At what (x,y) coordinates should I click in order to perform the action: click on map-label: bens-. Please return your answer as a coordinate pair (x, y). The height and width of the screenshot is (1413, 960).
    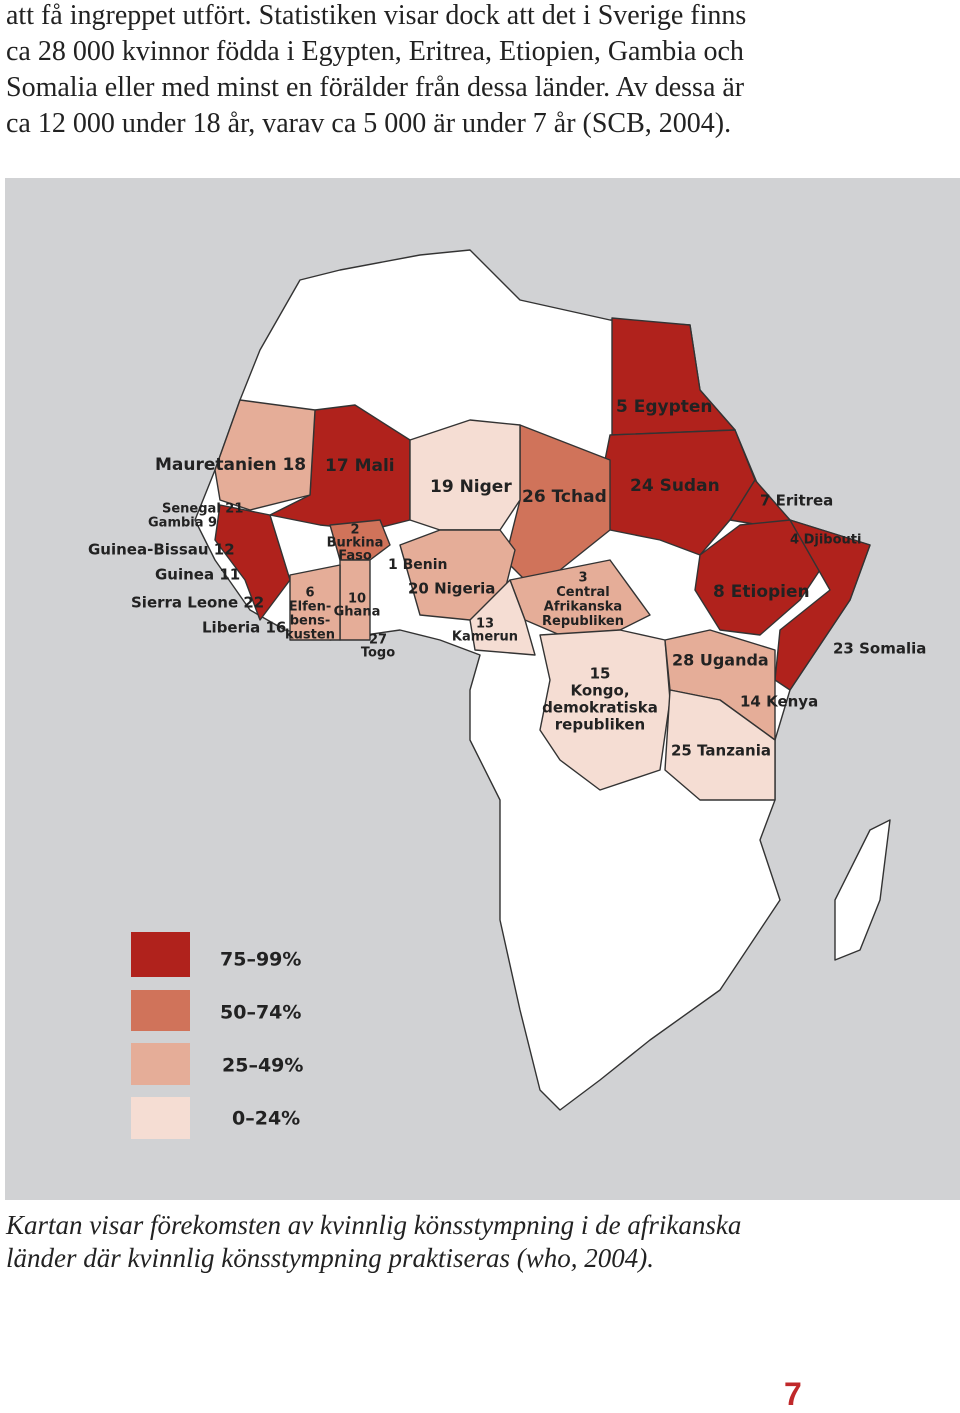
    Looking at the image, I should click on (310, 621).